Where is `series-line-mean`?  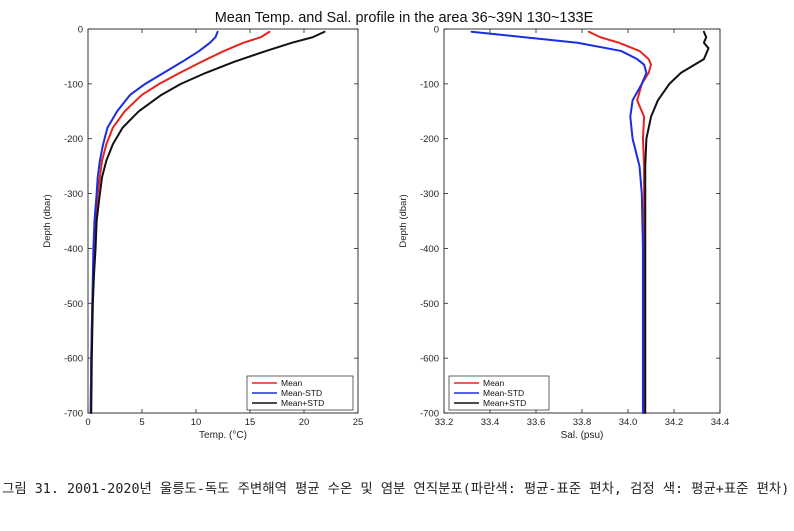
series-line-mean is located at coordinates (619, 222).